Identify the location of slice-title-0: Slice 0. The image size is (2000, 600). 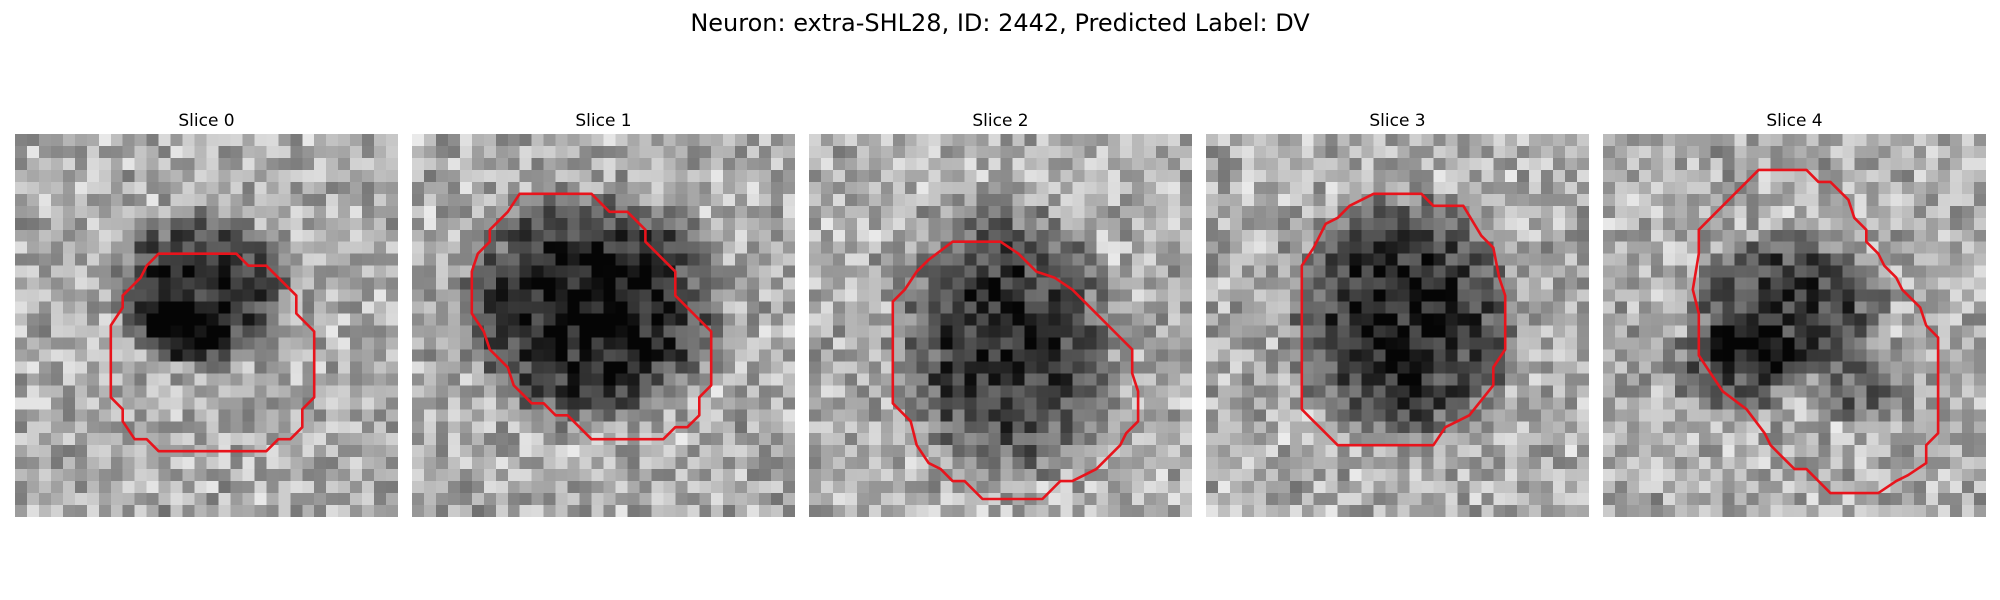
(206, 121).